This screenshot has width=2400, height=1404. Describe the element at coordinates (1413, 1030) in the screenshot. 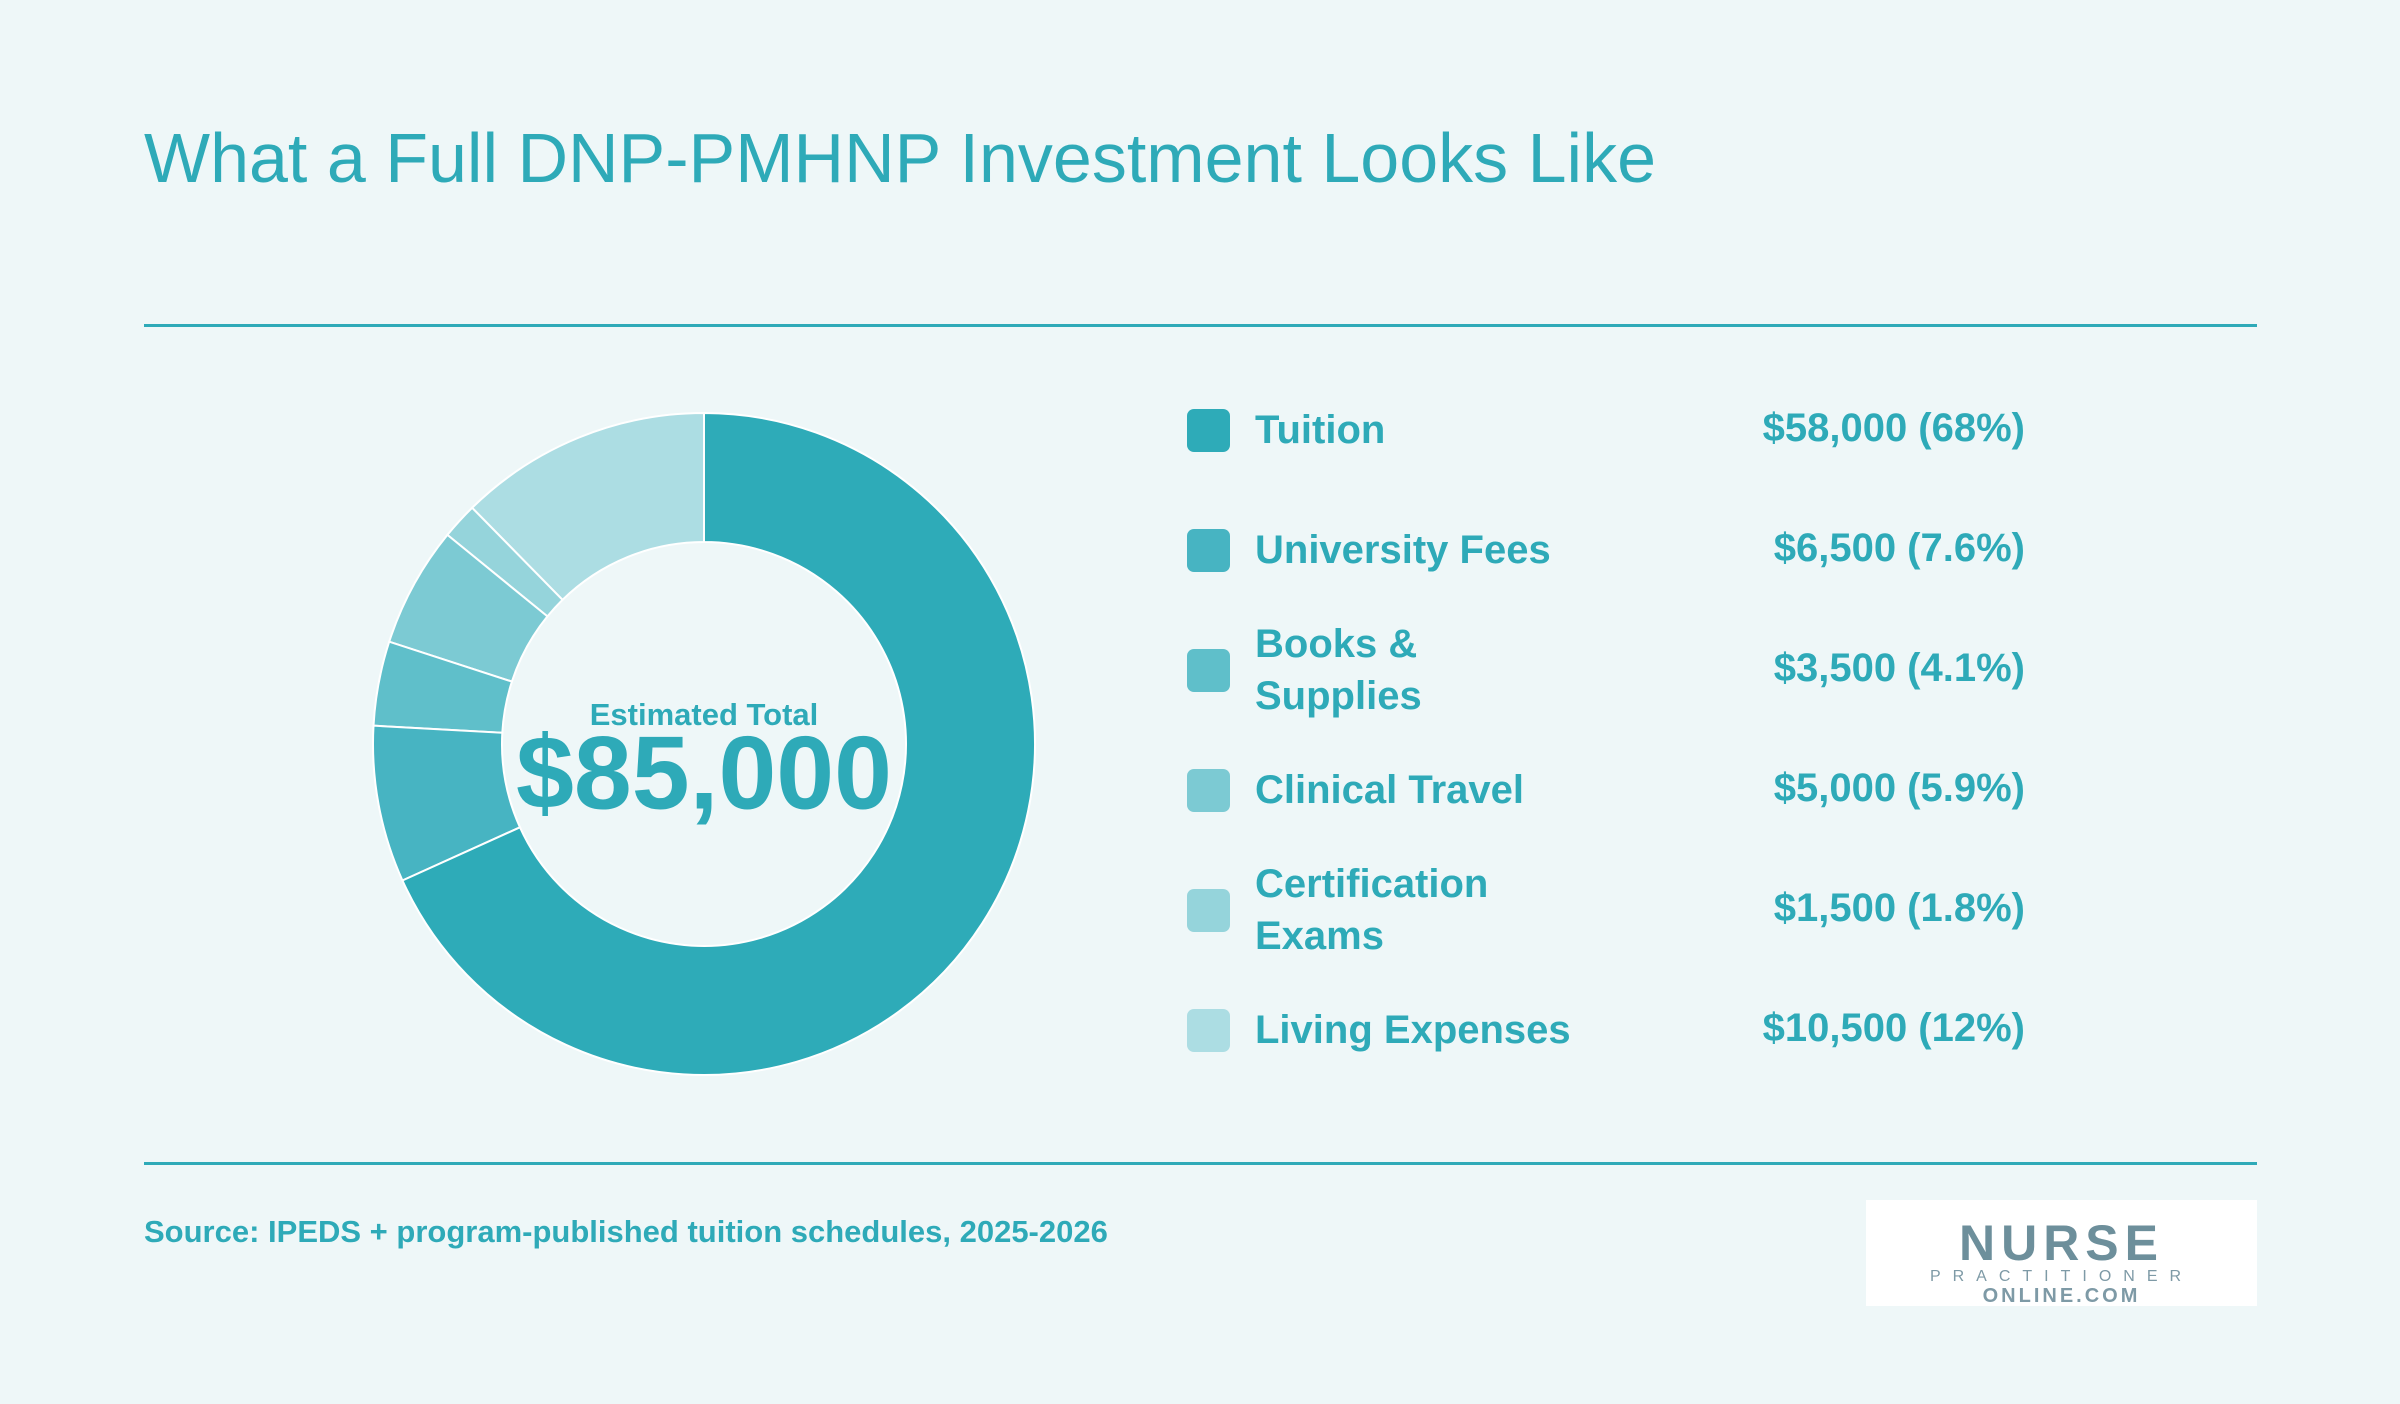

I see `legend-label: Living Expenses` at that location.